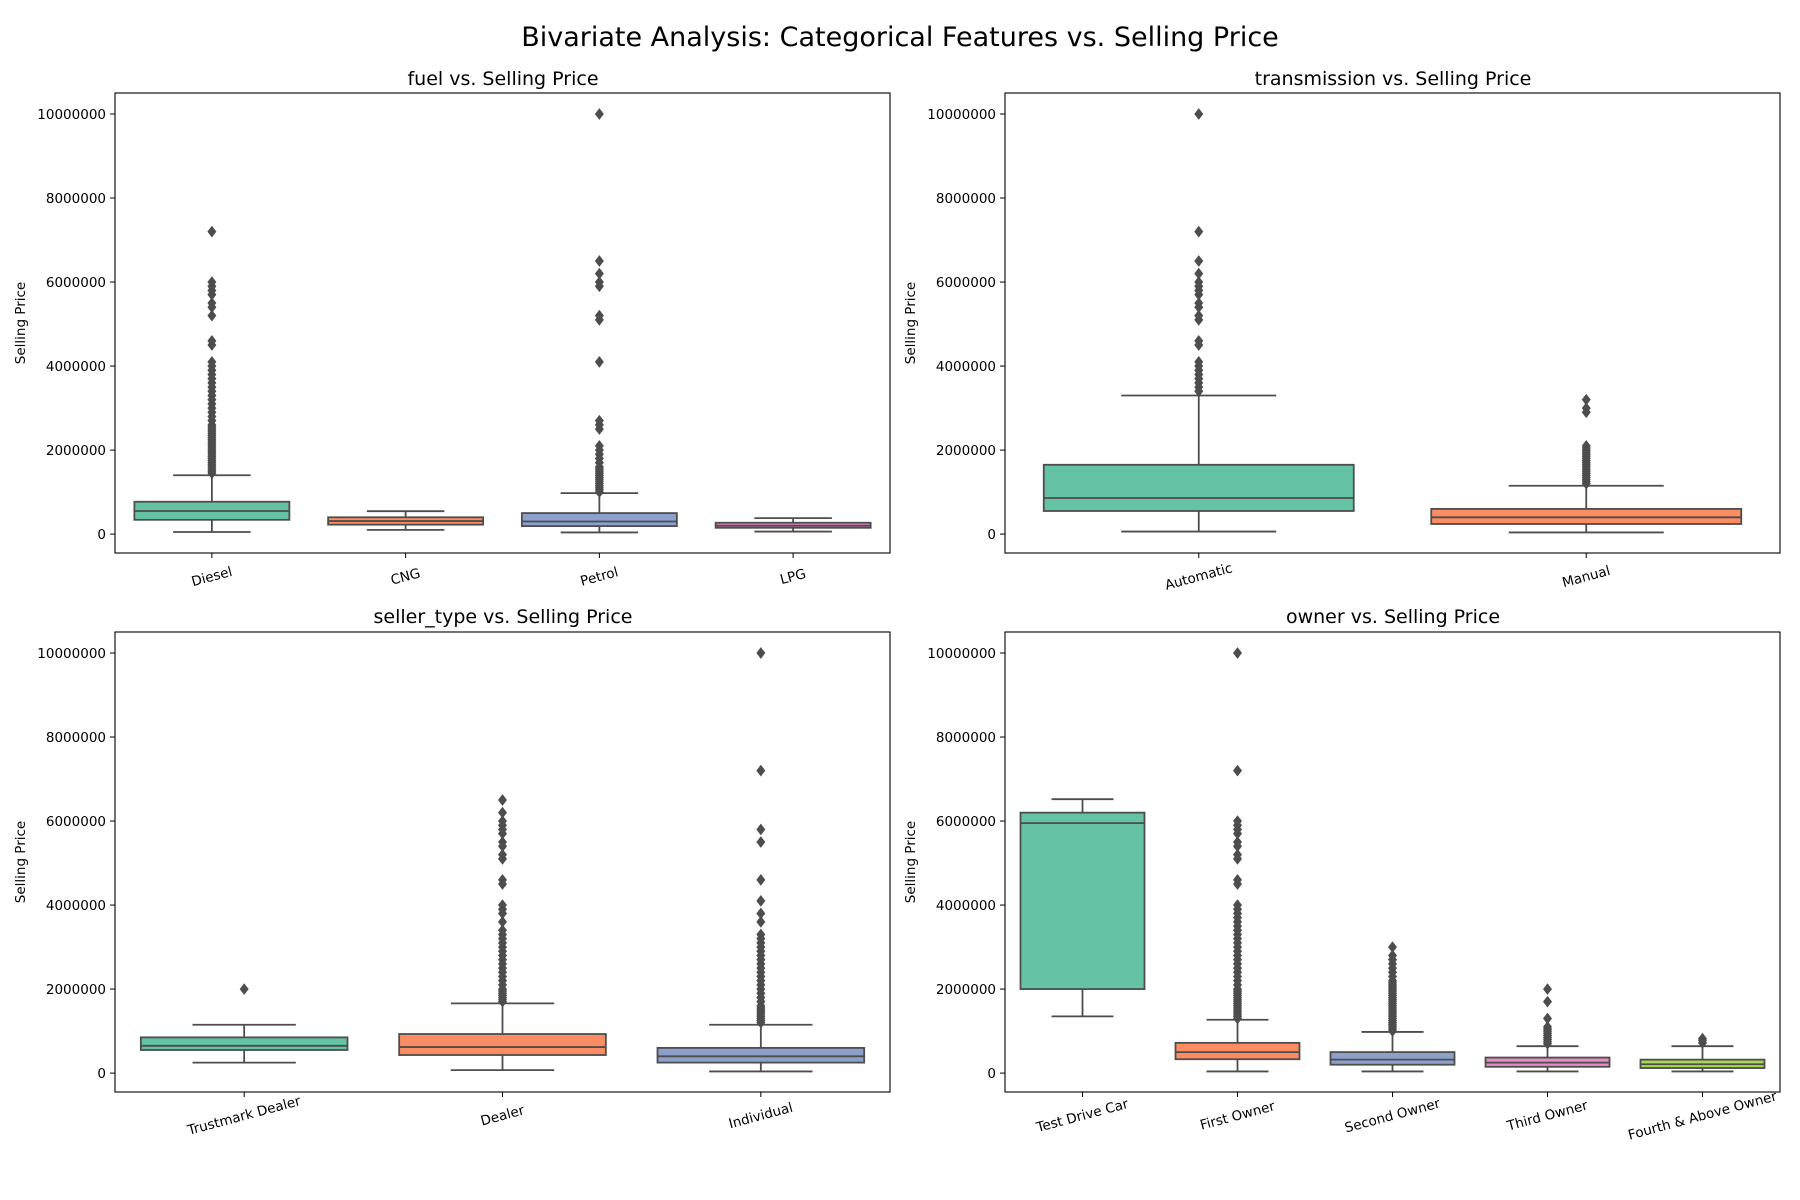 This screenshot has width=1800, height=1200. What do you see at coordinates (792, 577) in the screenshot?
I see `x-tick-label: LPG` at bounding box center [792, 577].